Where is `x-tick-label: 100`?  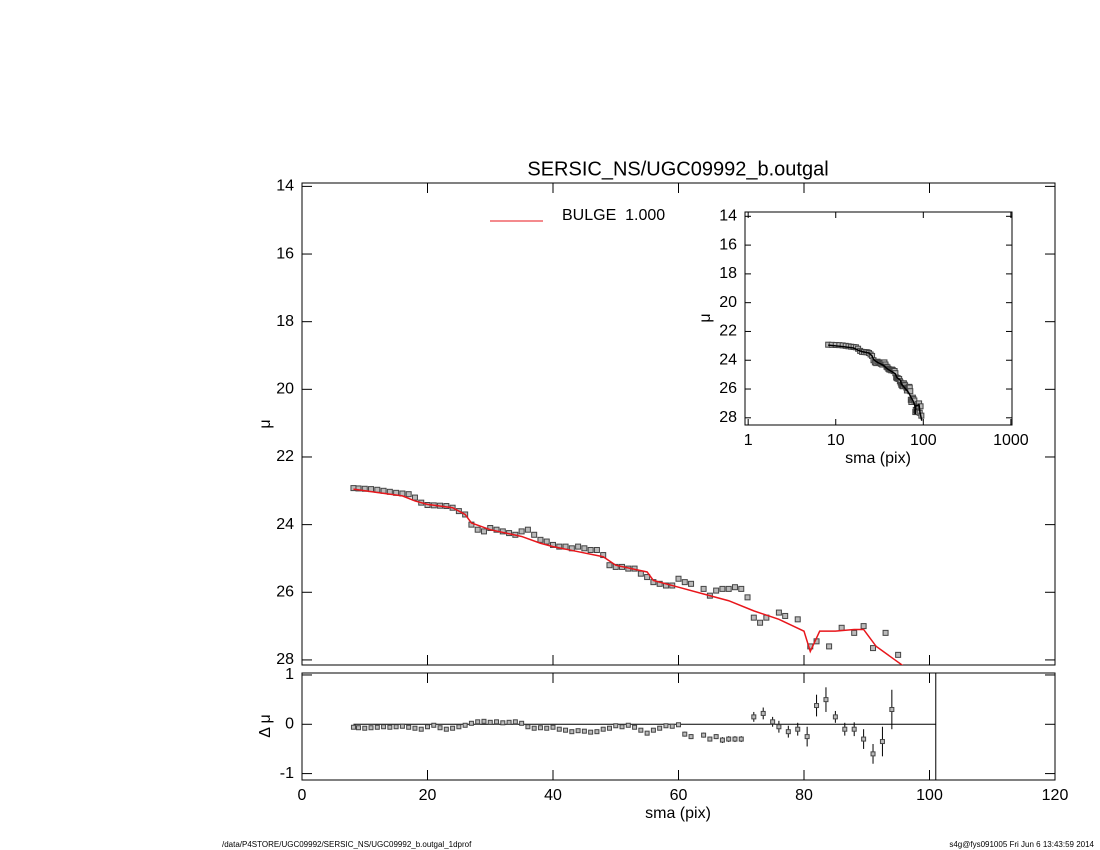 x-tick-label: 100 is located at coordinates (923, 440).